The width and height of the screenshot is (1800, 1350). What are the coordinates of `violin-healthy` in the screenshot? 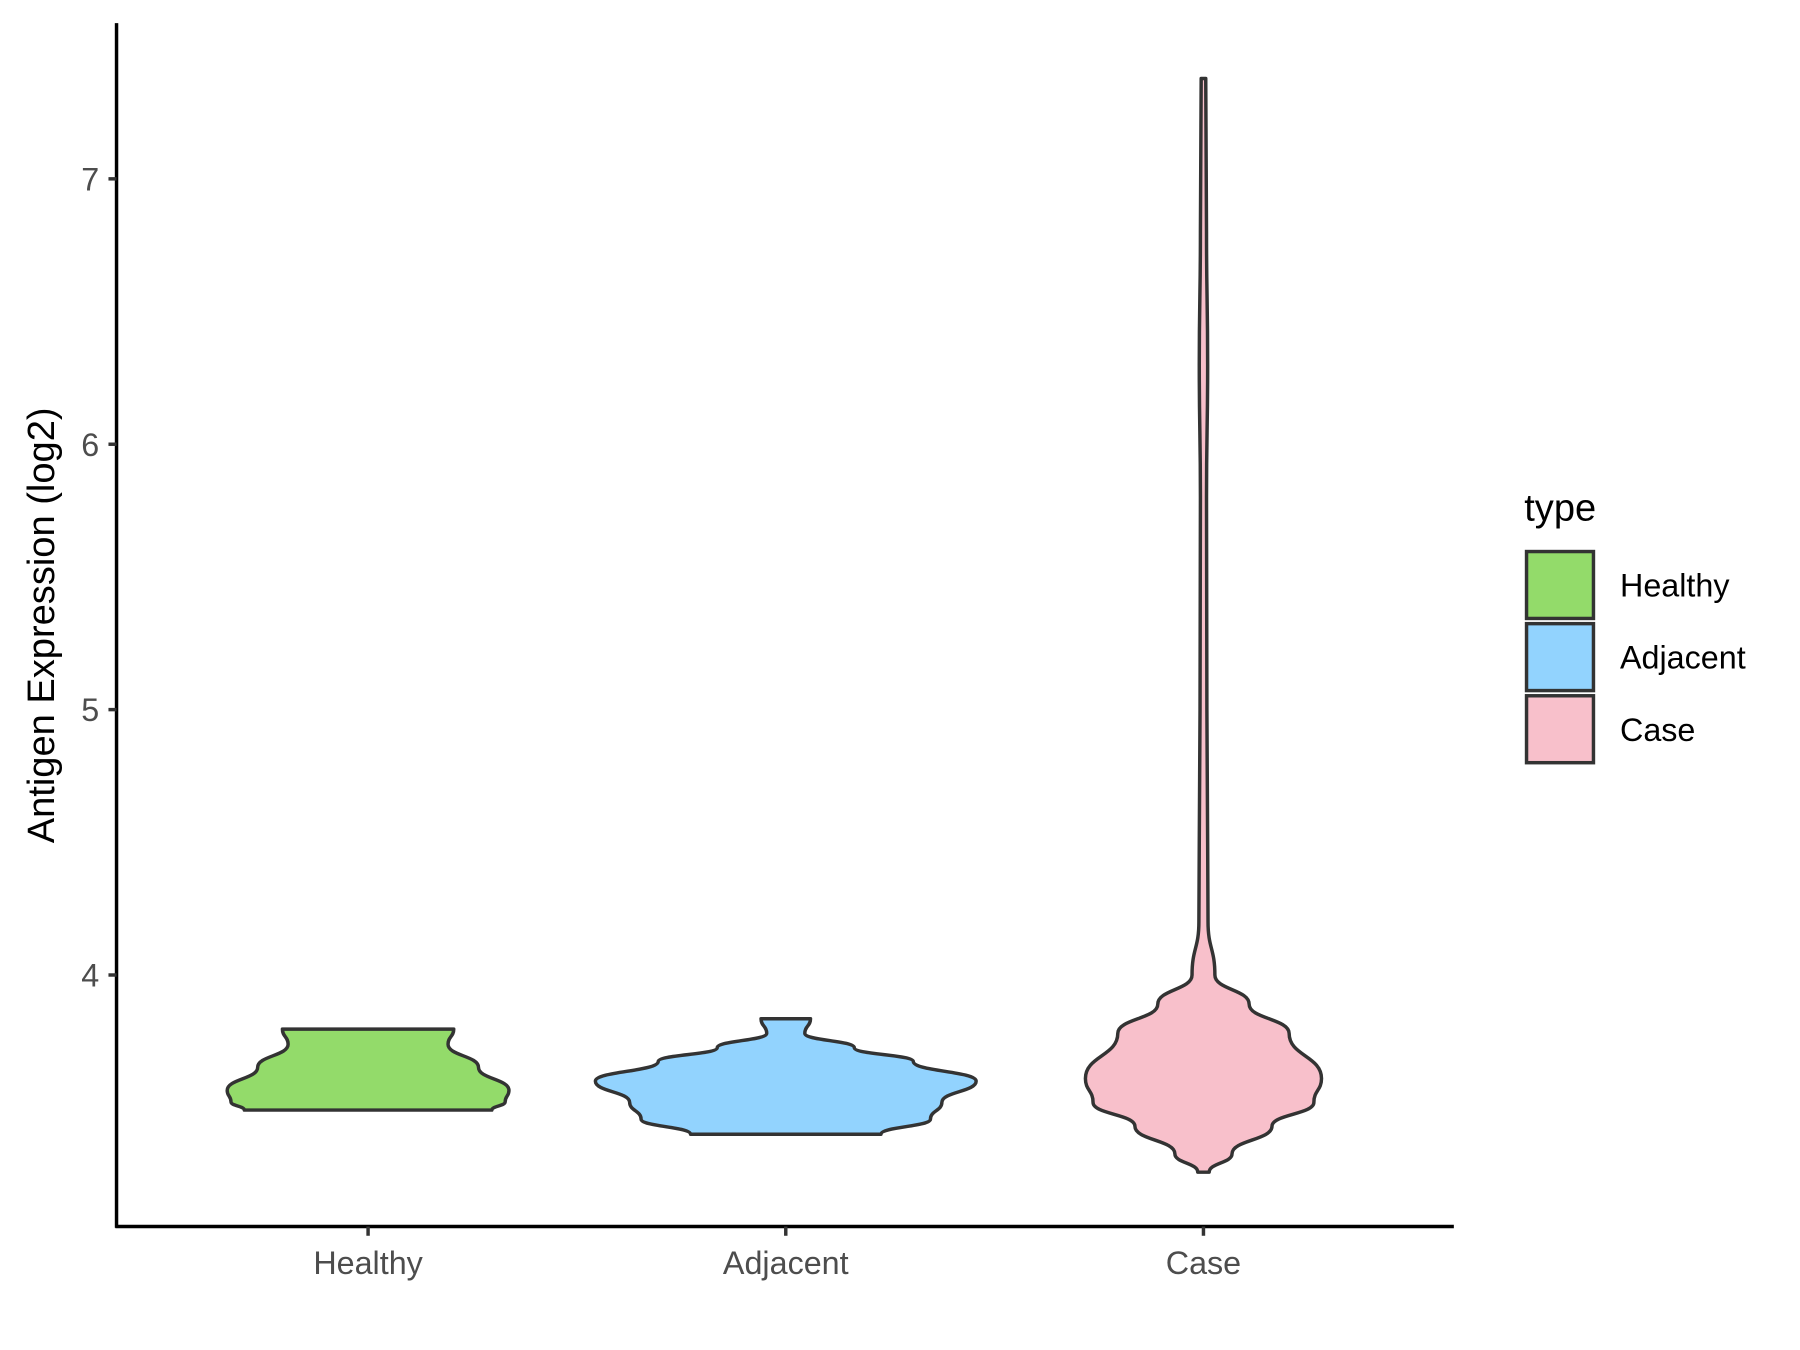 It's located at (368, 1069).